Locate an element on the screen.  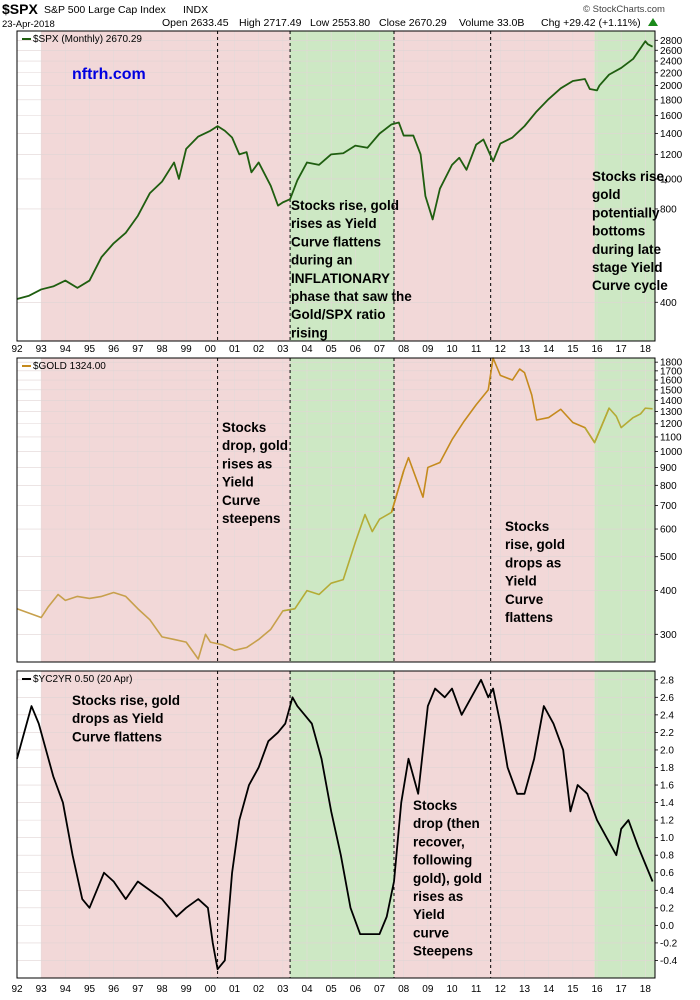
x-tick-label: 13 is located at coordinates (525, 989).